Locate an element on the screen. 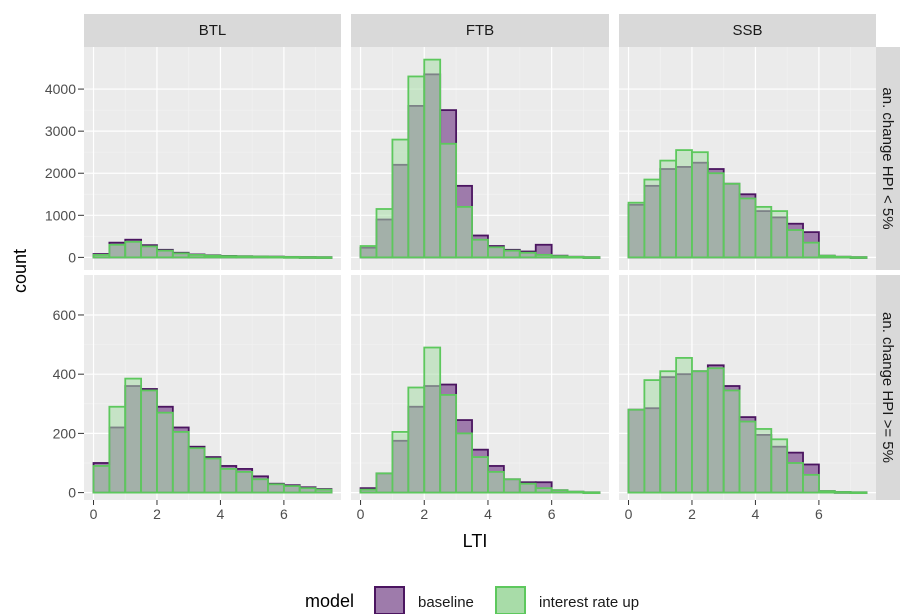  y-tick-label: 3000 is located at coordinates (60, 131).